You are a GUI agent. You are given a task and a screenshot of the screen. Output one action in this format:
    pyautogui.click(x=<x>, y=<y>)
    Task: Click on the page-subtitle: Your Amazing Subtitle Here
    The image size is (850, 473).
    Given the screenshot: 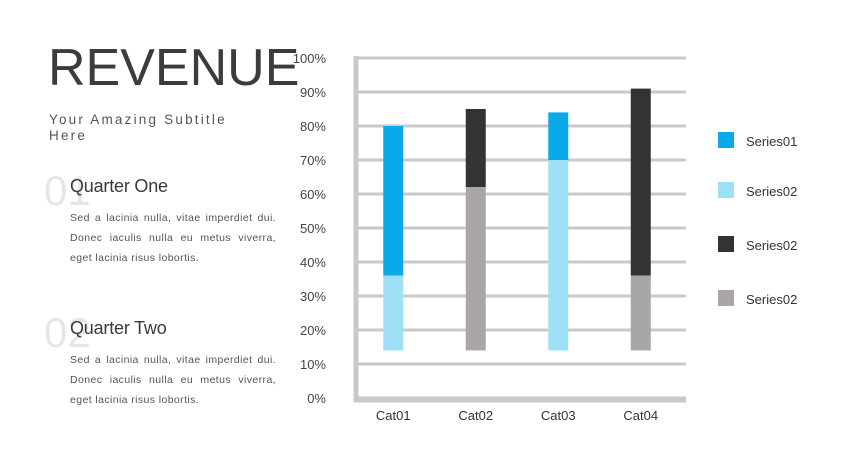 What is the action you would take?
    pyautogui.click(x=138, y=127)
    